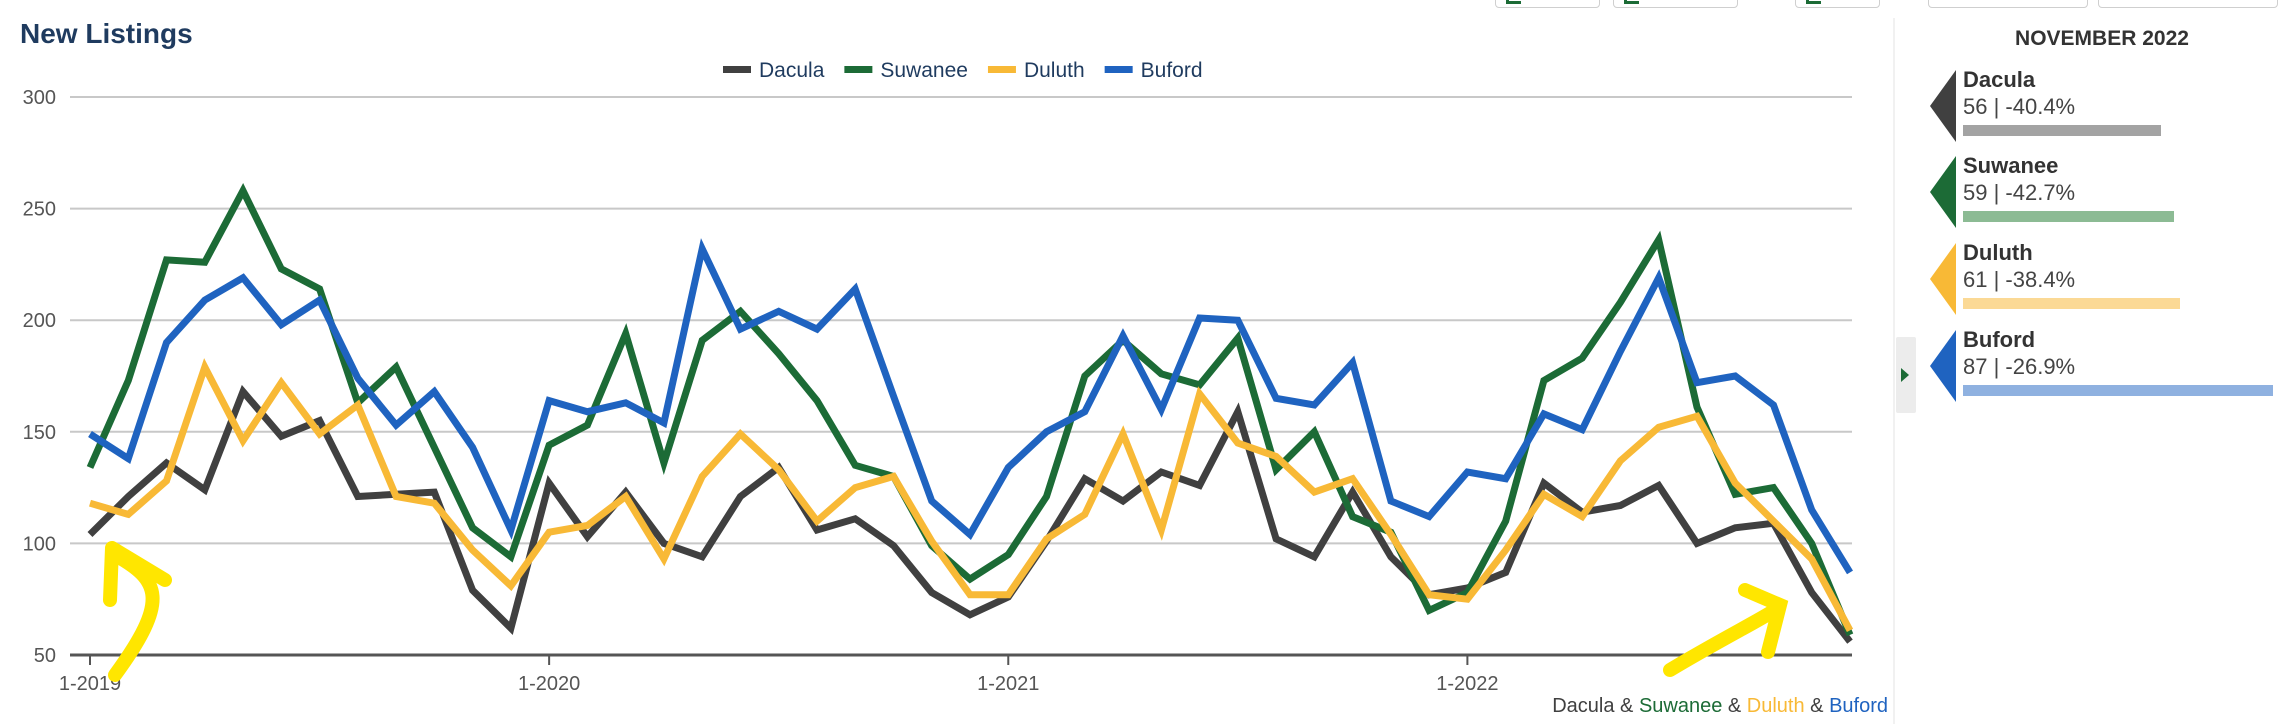 This screenshot has height=724, width=2286. What do you see at coordinates (1775, 706) in the screenshot?
I see `footer-duluth: Duluth` at bounding box center [1775, 706].